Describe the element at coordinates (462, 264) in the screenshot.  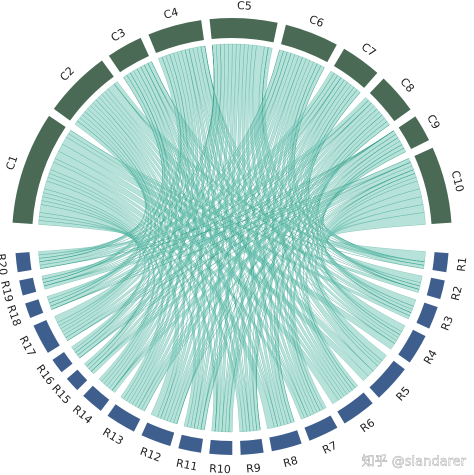
I see `row-label: R1` at that location.